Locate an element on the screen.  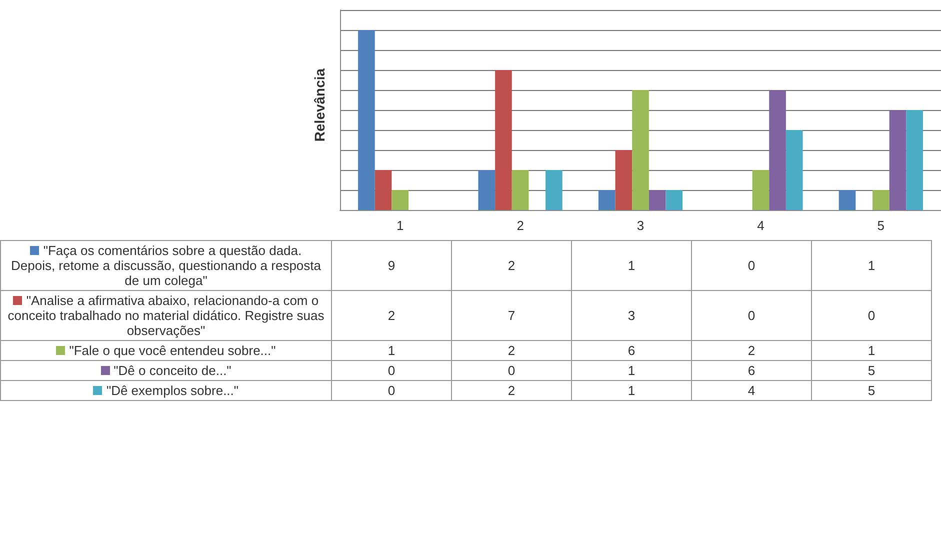
y-axis-title: Relevância is located at coordinates (320, 105).